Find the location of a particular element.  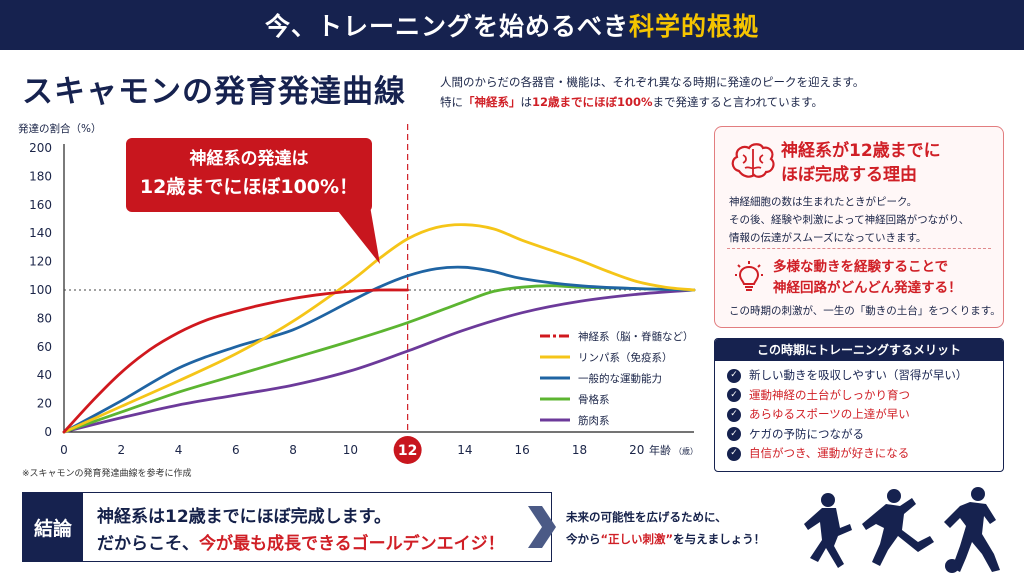

reason-body-line-2: その後、経験や刺激によって神経回路がつながり、 is located at coordinates (849, 220).